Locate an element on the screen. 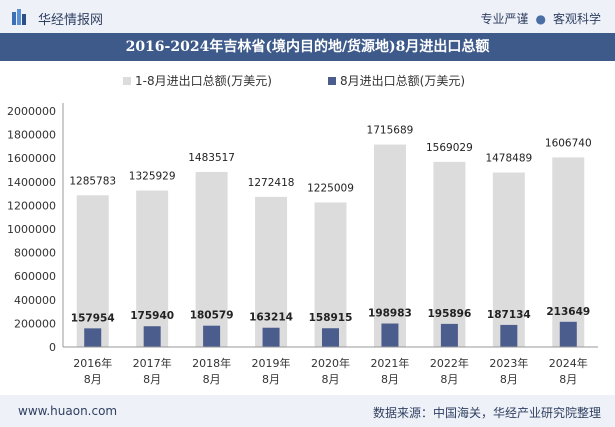 The width and height of the screenshot is (615, 427). chart-title: 2016-2024年吉林省(境内目的地/货源地)8月进出口总额 is located at coordinates (307, 47).